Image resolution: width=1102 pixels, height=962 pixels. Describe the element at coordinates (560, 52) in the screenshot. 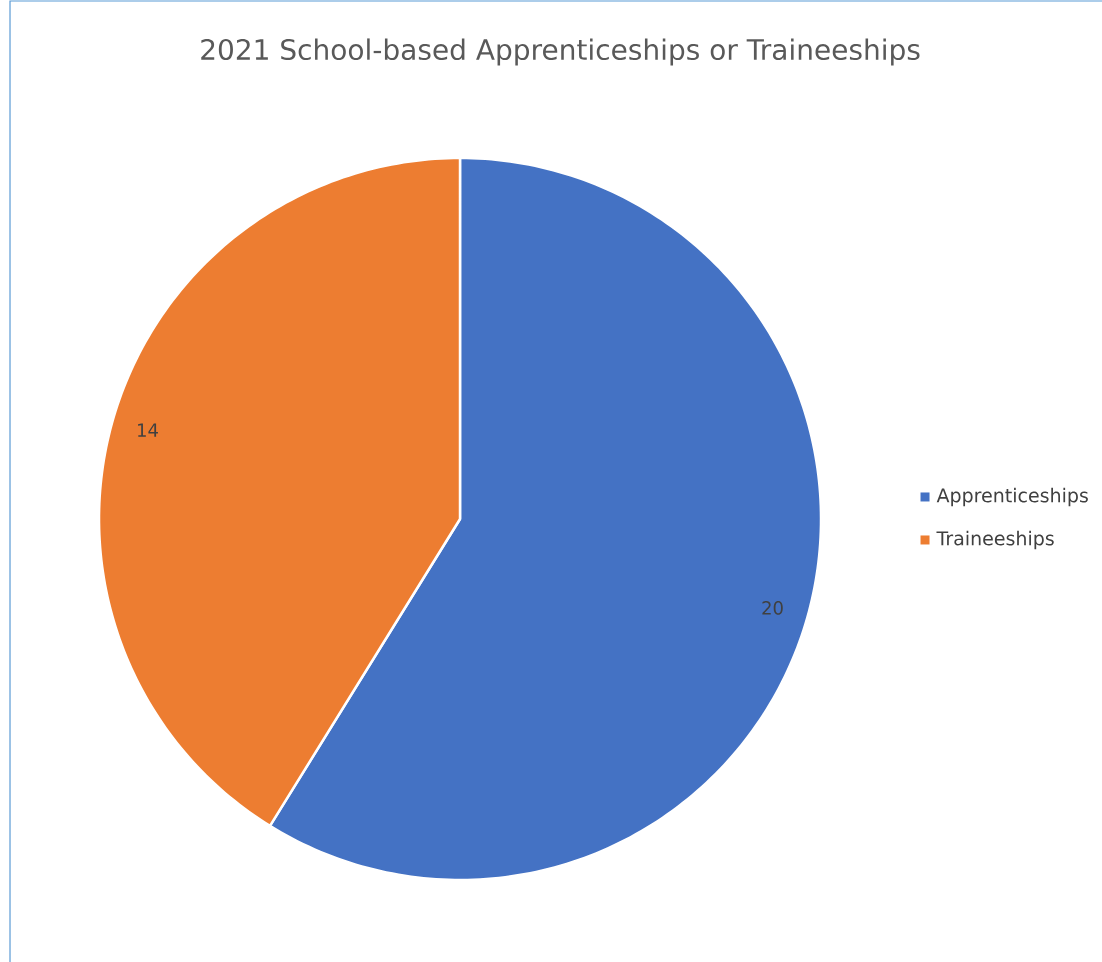

I see `chart-title: 2021 School-based Apprenticeships or Traineeships` at that location.